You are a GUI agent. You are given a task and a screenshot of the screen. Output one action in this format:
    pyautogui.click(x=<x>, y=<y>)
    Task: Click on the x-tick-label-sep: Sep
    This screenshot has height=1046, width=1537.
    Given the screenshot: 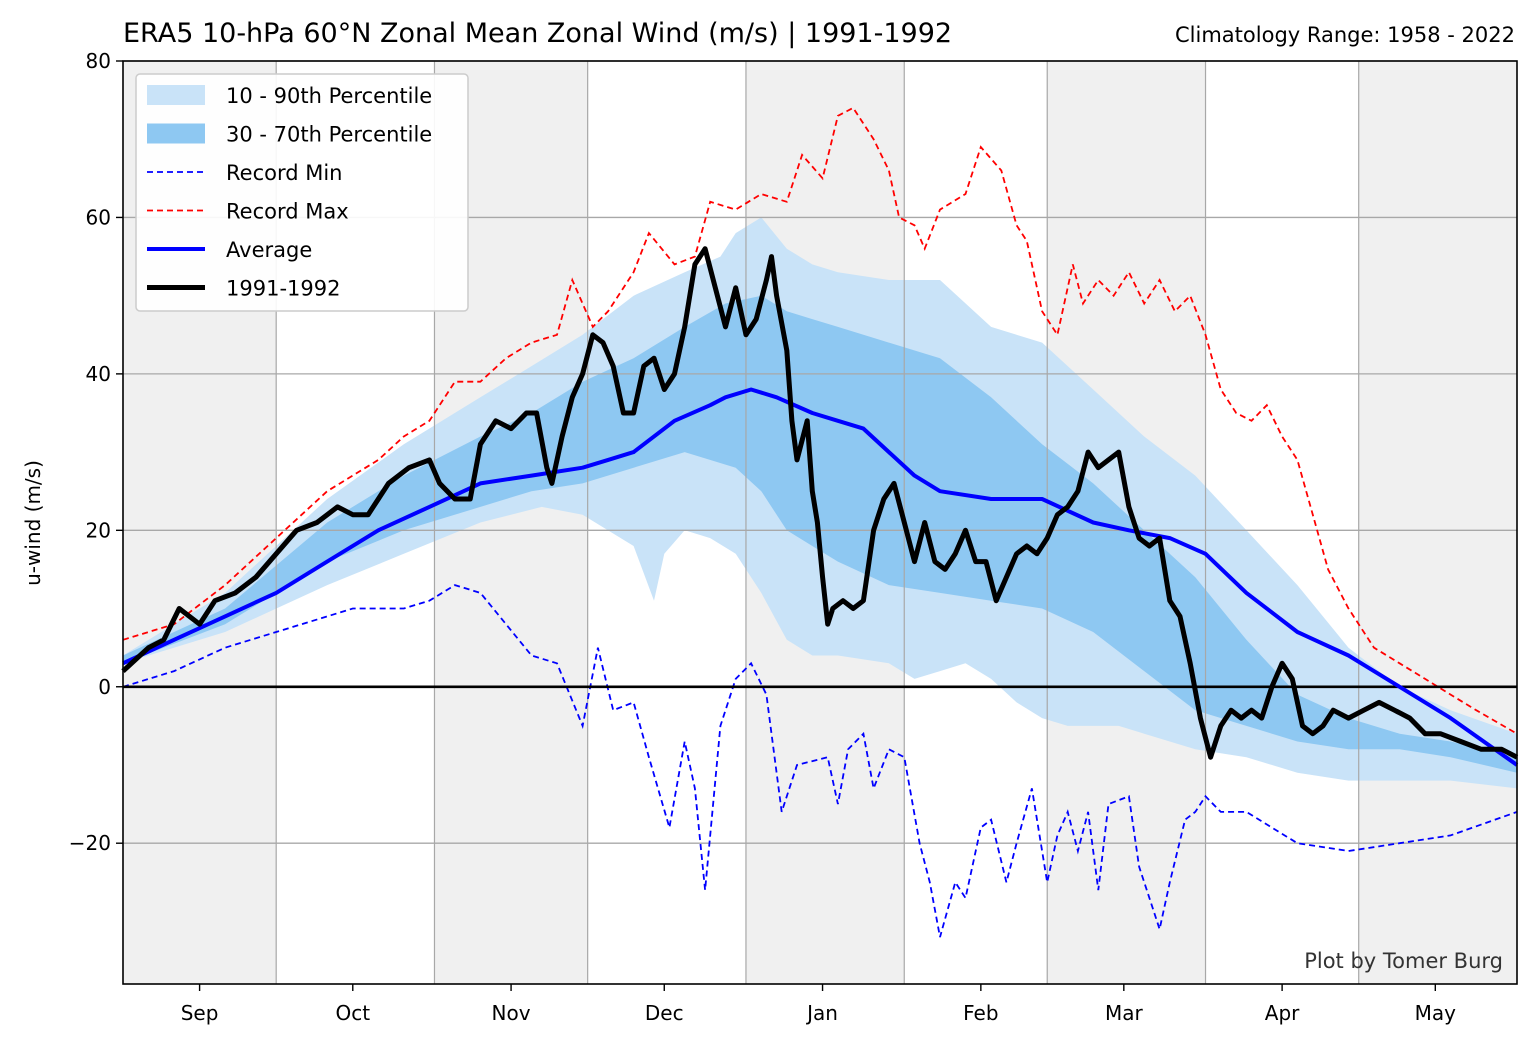 What is the action you would take?
    pyautogui.click(x=200, y=1013)
    